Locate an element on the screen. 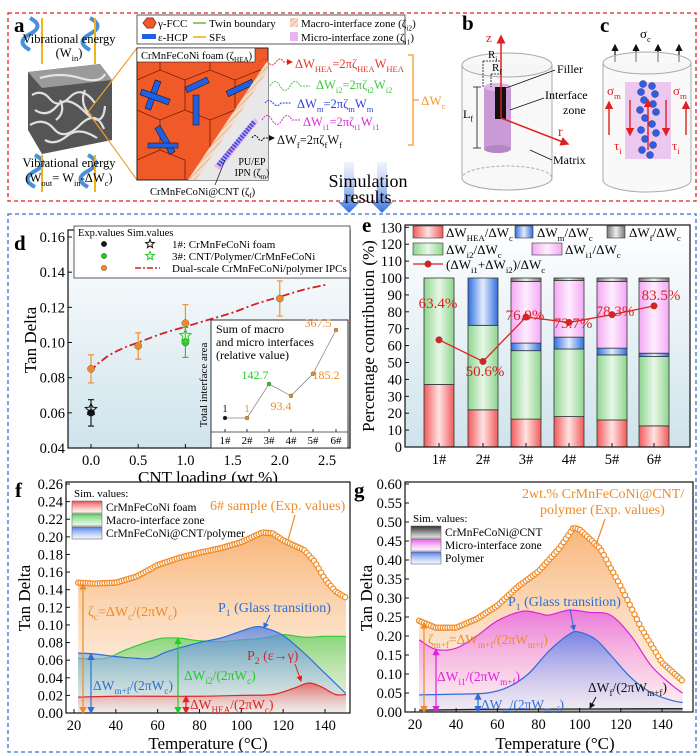  chart-f-ylabel: Tan Delta is located at coordinates (24, 597).